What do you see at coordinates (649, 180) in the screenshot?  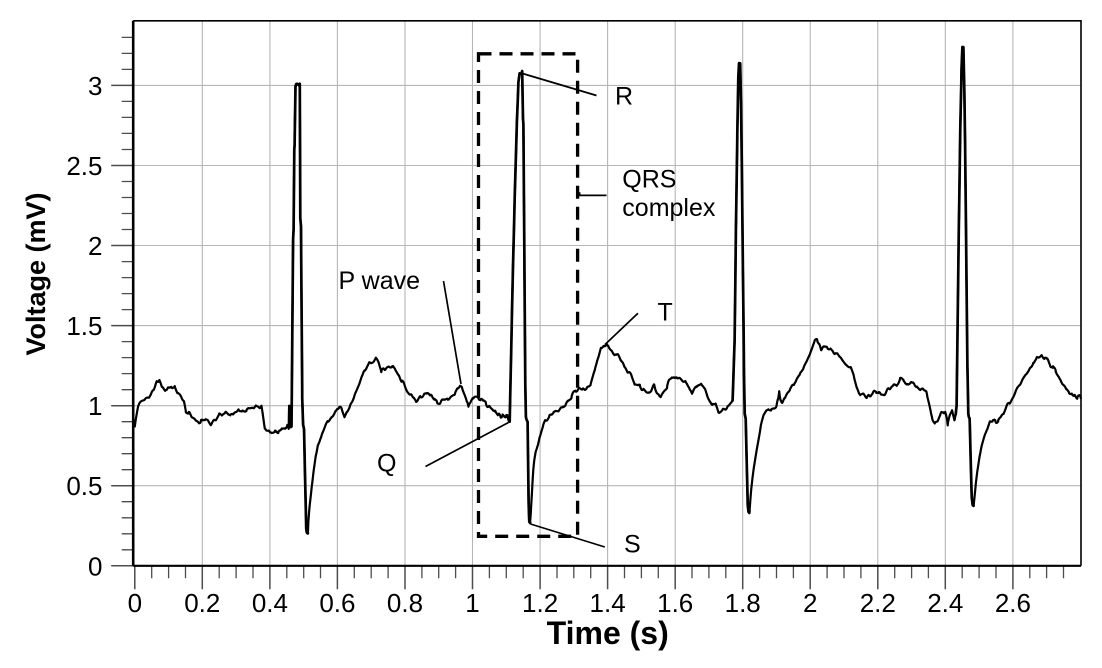 I see `svg-text: QRS` at bounding box center [649, 180].